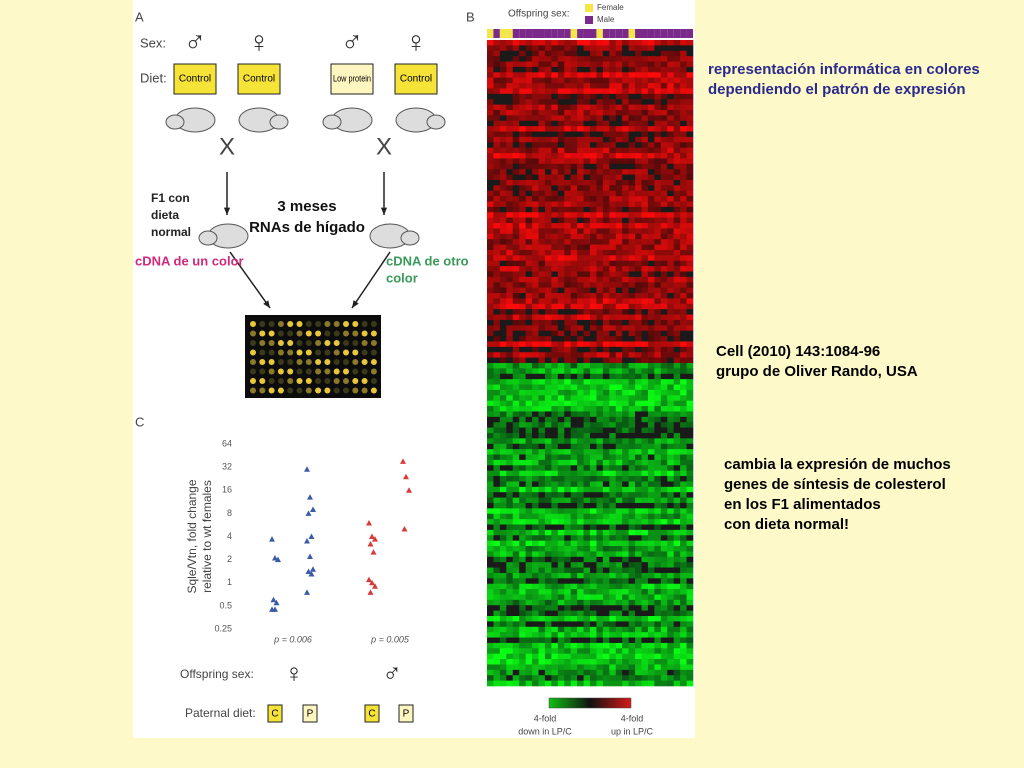  I want to click on data-point, so click(307, 469).